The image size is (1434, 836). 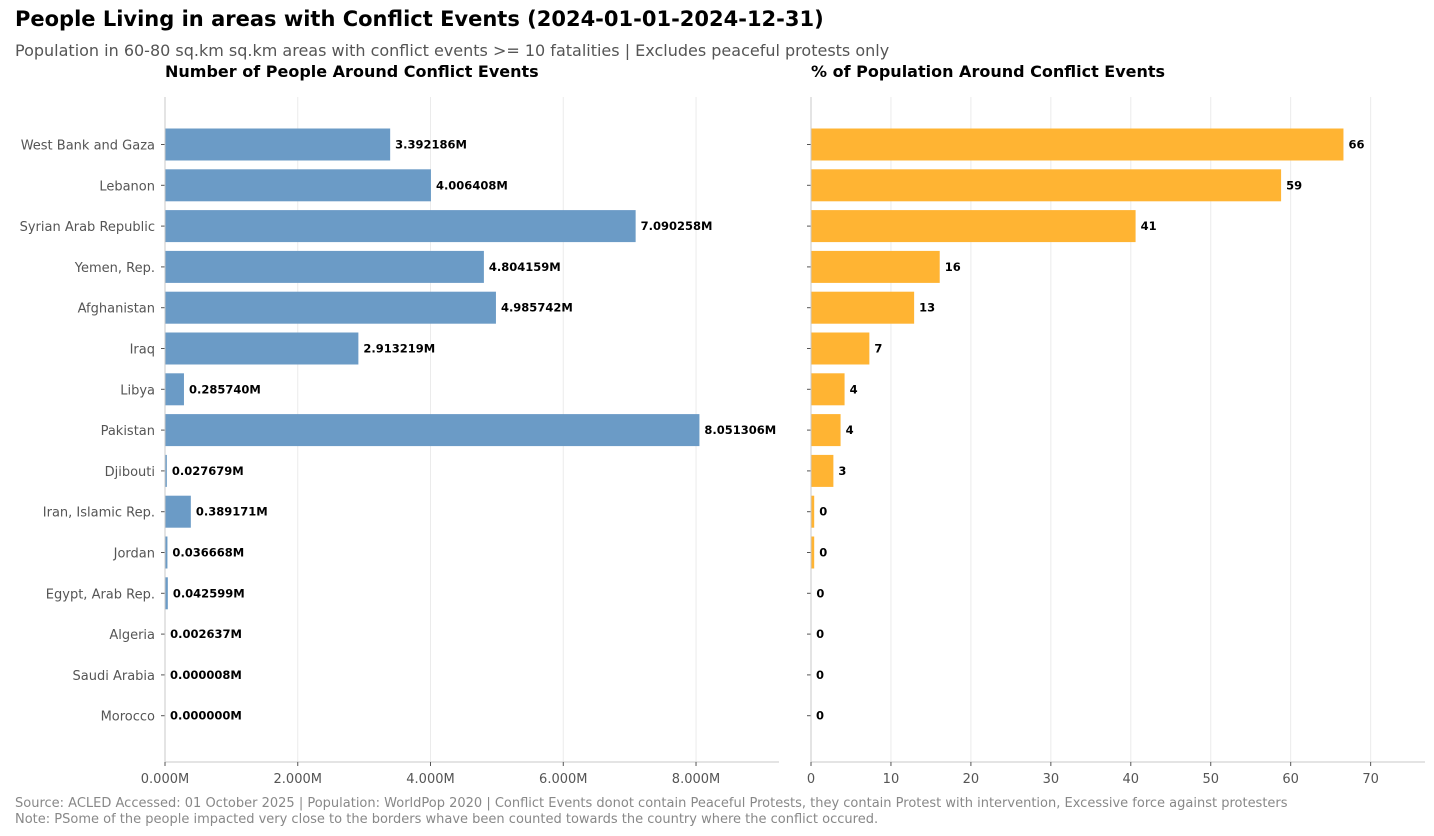 What do you see at coordinates (206, 716) in the screenshot?
I see `people-value-label: 0.000000M` at bounding box center [206, 716].